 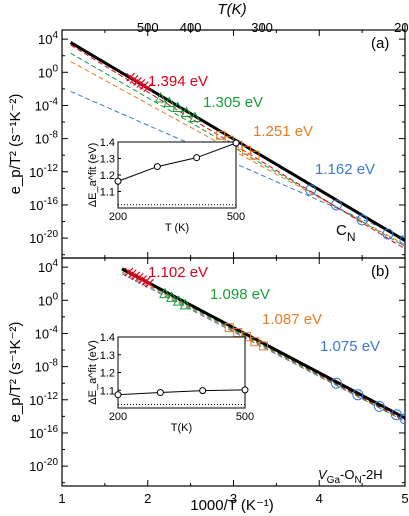 I want to click on inset-x-label: T (K), so click(x=177, y=228).